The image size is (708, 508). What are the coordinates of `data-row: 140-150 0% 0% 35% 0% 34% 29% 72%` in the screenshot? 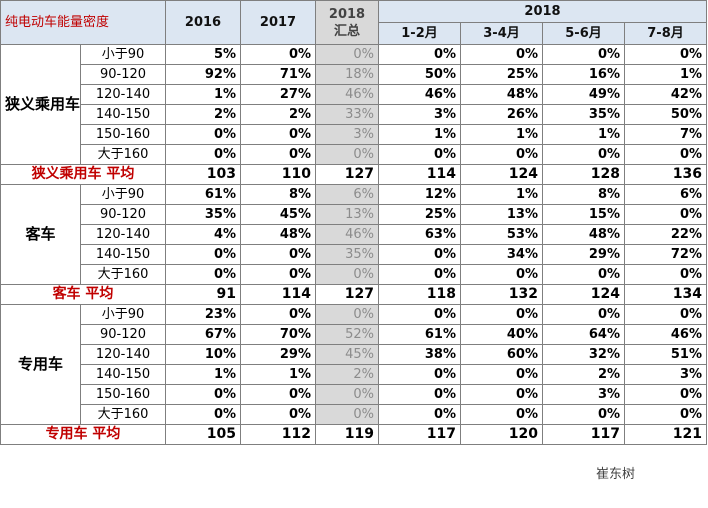 It's located at (354, 254).